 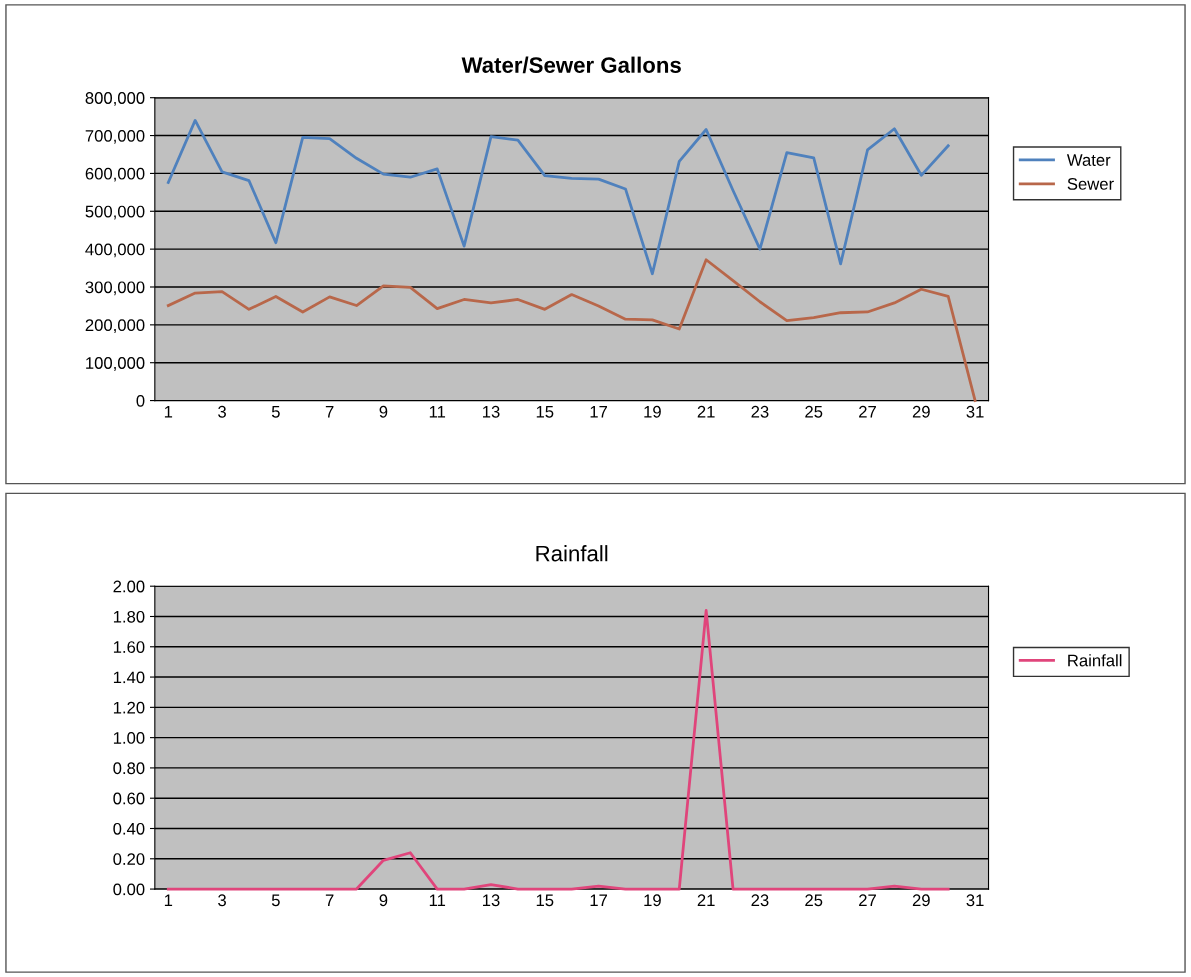 What do you see at coordinates (115, 288) in the screenshot?
I see `y-tick-label: 300,000` at bounding box center [115, 288].